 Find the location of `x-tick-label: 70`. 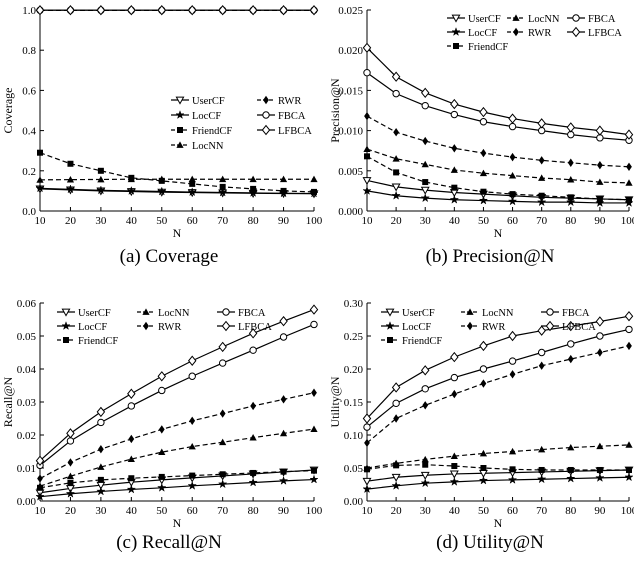

x-tick-label: 70 is located at coordinates (542, 511).